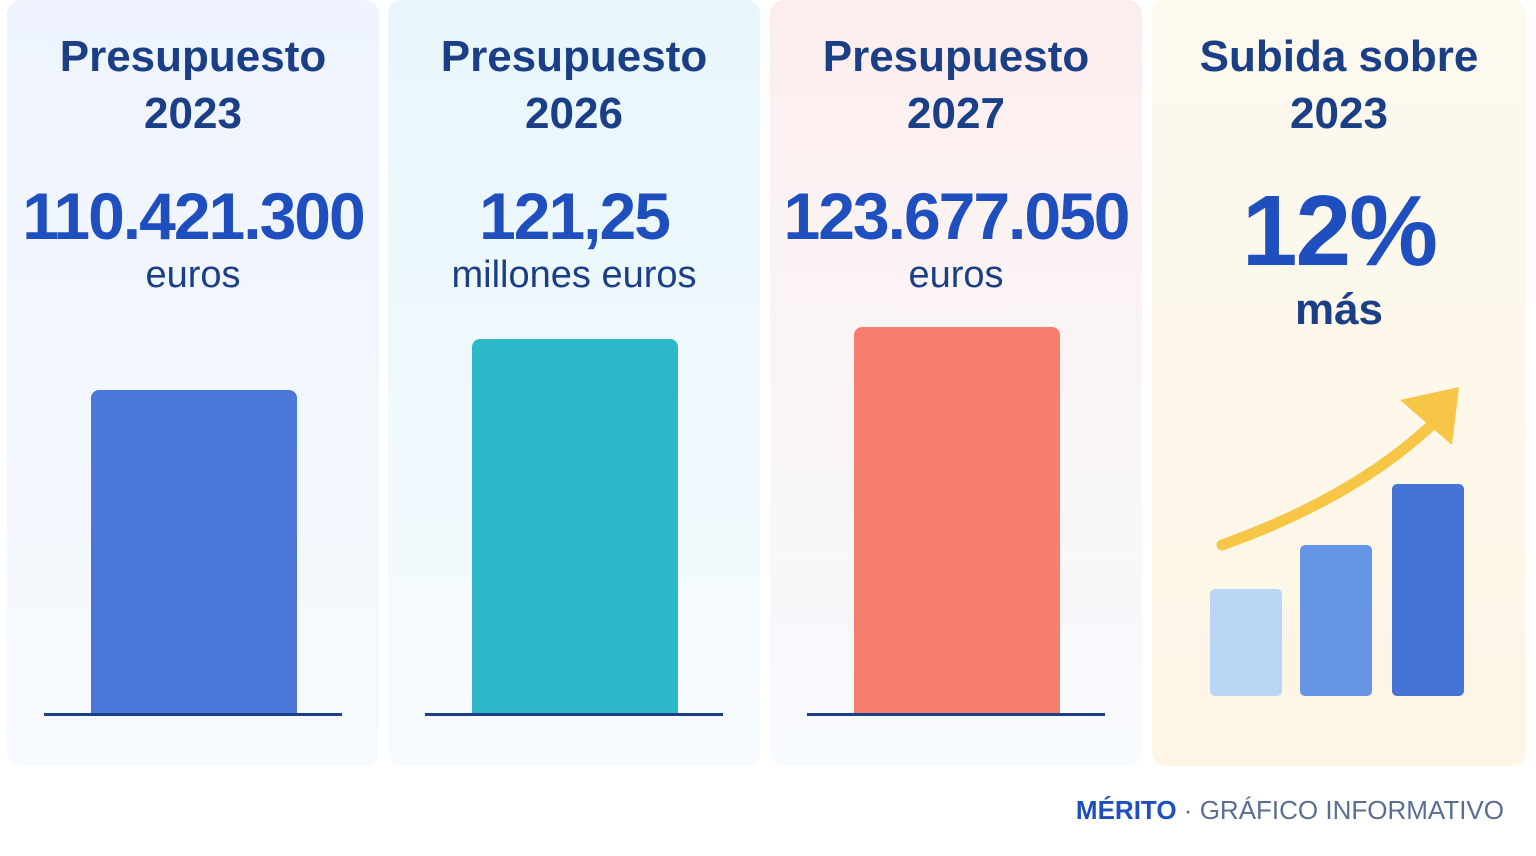 Image resolution: width=1536 pixels, height=856 pixels. I want to click on panel-title: Presupuesto 2023, so click(193, 85).